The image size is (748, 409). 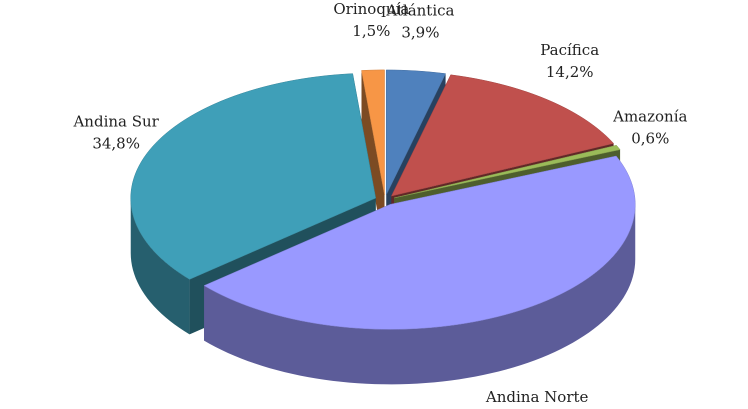 What do you see at coordinates (371, 9) in the screenshot?
I see `category-label: Orinoquía` at bounding box center [371, 9].